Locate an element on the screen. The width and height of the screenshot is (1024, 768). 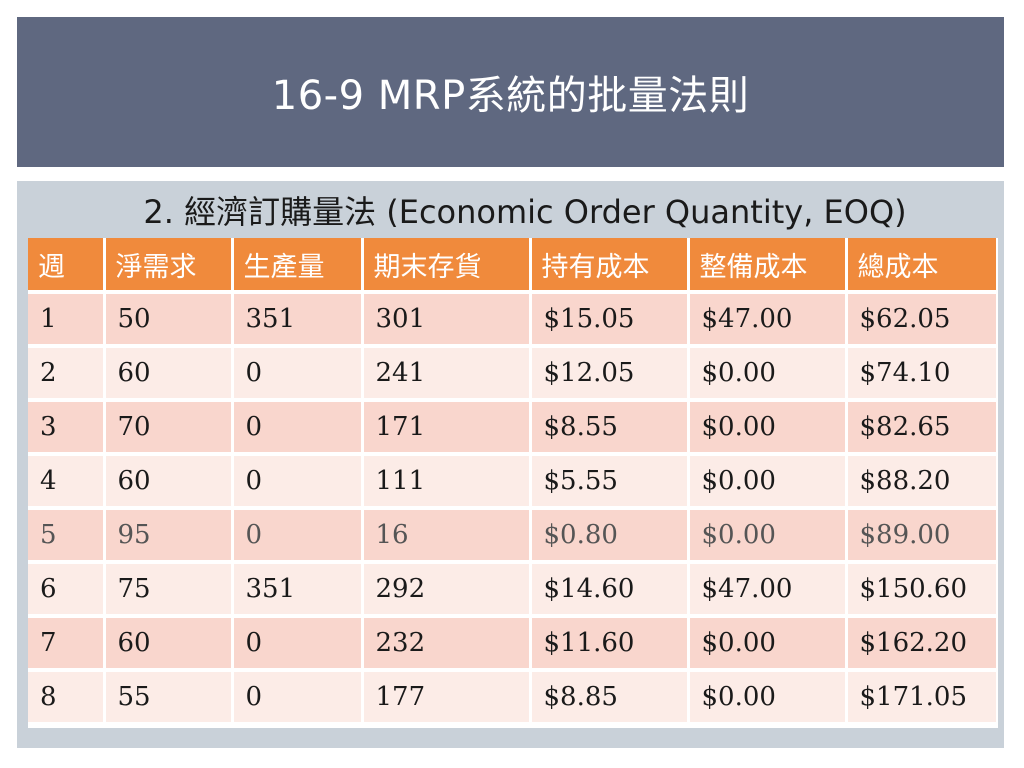
cell-holding-cost: $11.60 is located at coordinates (610, 644).